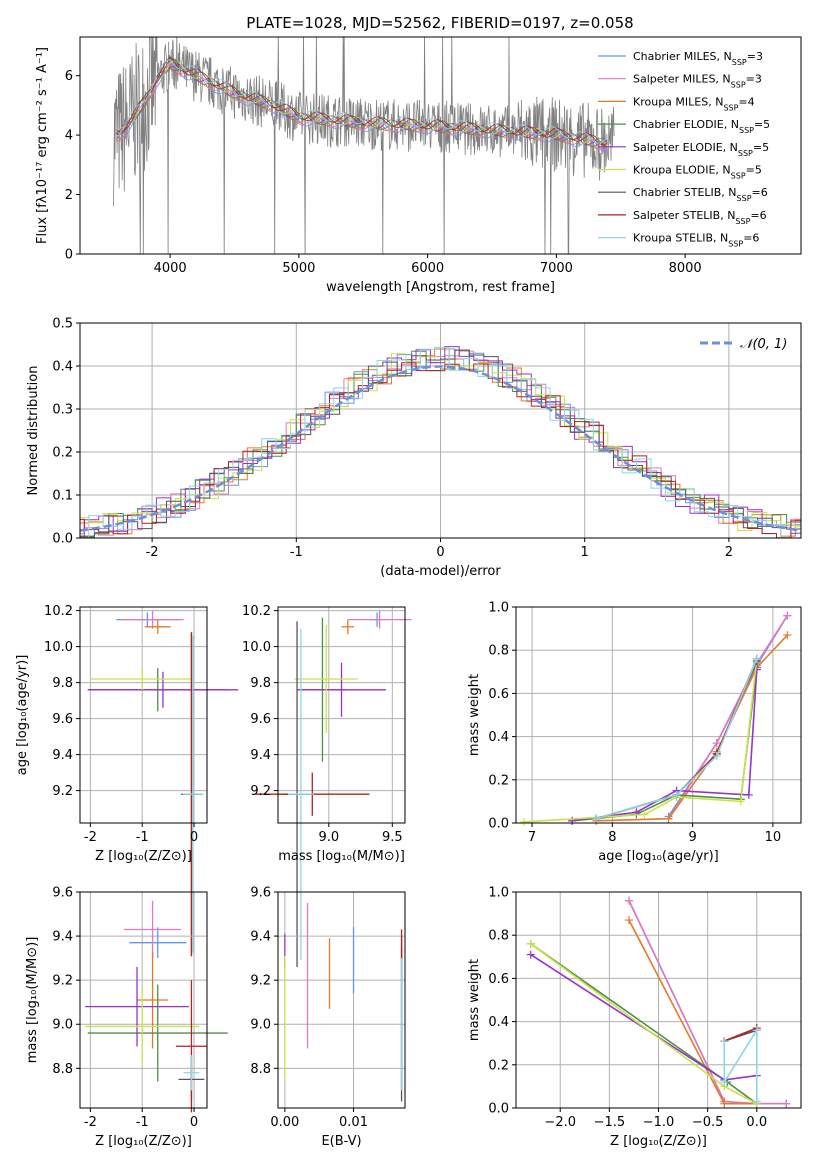 This screenshot has height=1170, width=819. I want to click on y-axis-label: Flux [fλ10⁻¹⁷ erg cm⁻² s⁻¹ A⁻¹], so click(42, 145).